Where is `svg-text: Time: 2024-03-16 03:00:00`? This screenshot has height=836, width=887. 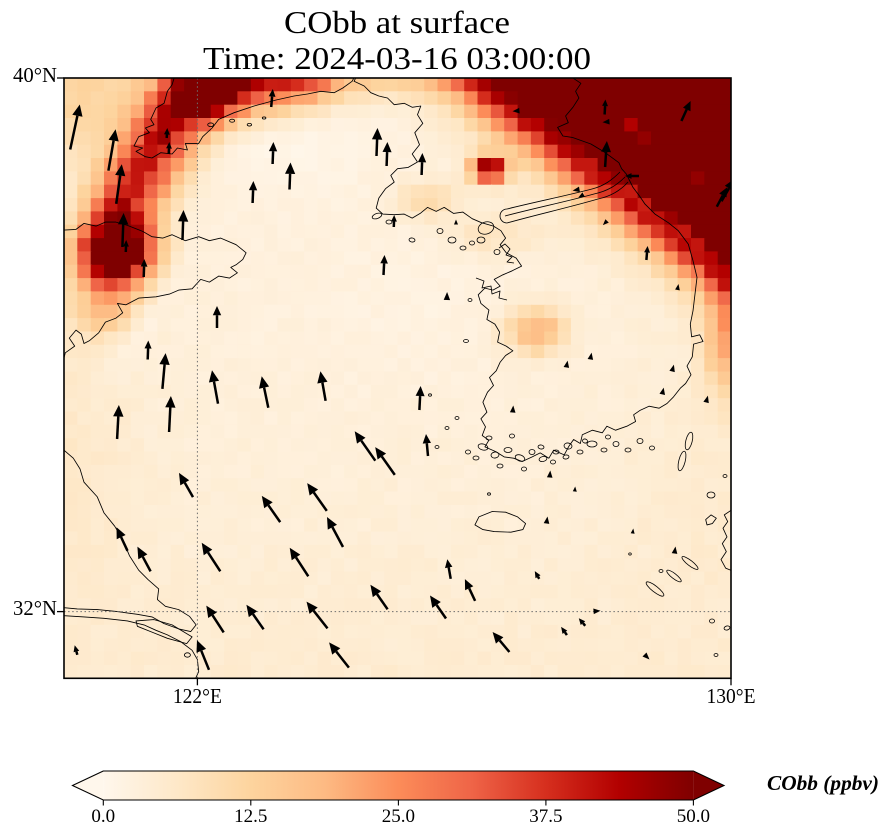
svg-text: Time: 2024-03-16 03:00:00 is located at coordinates (397, 58).